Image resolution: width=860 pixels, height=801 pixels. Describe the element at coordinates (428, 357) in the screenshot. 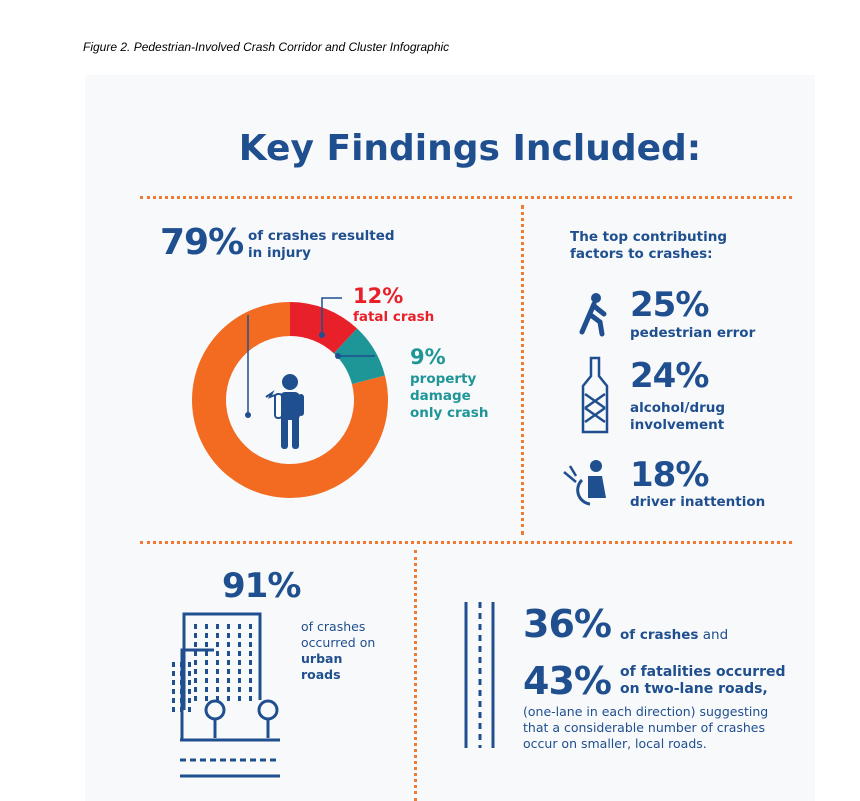

I see `property-pct: 9%` at that location.